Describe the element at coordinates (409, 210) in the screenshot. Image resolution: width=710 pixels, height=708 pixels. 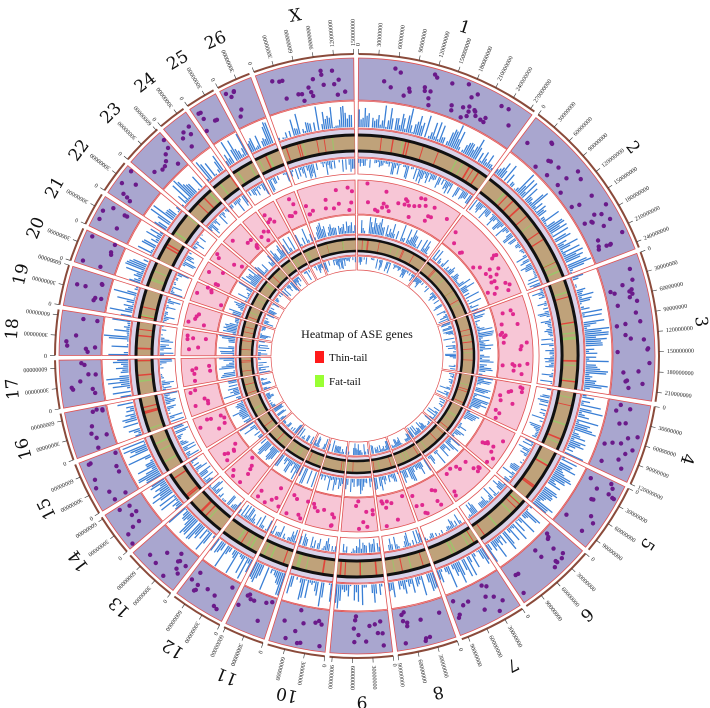
I see `inner-scatter-track` at that location.